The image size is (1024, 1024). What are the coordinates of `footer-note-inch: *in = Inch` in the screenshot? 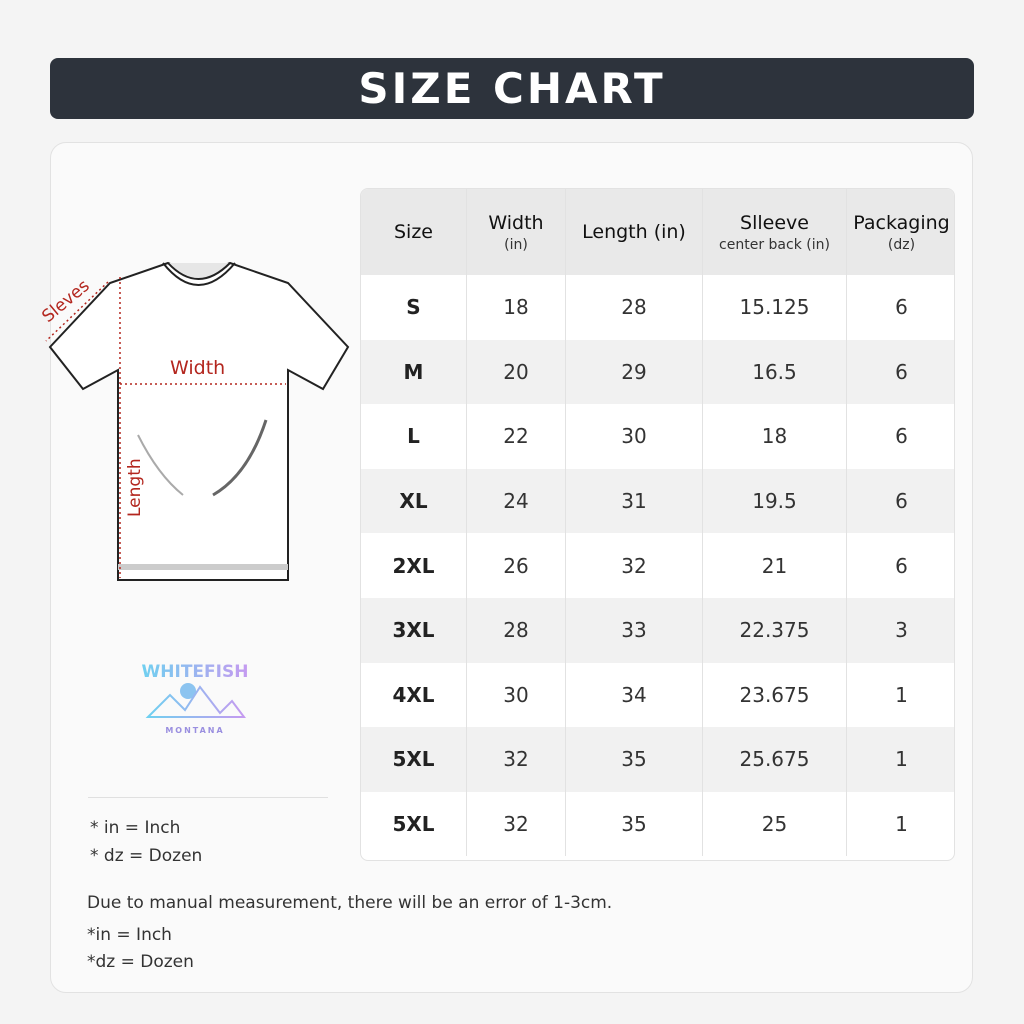 It's located at (129, 935).